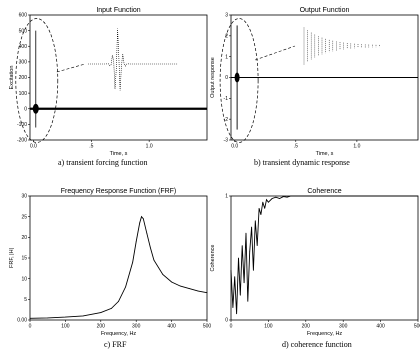  I want to click on p2-x-tick-label: 0.0, so click(234, 147).